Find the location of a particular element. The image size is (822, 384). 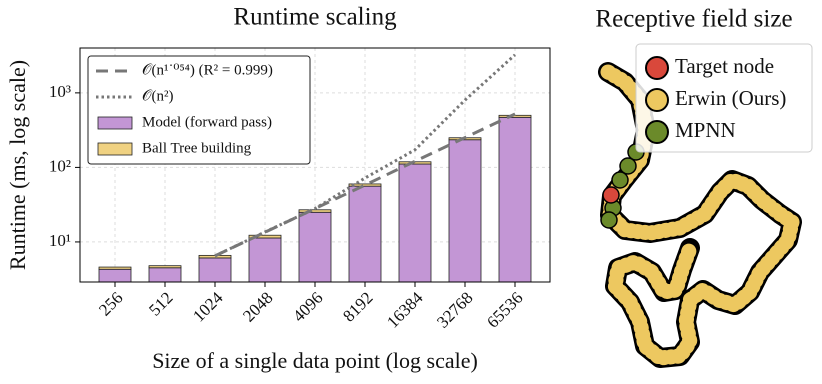

diagram-legend: Target node Erwin (Ours) MPNN is located at coordinates (724, 98).